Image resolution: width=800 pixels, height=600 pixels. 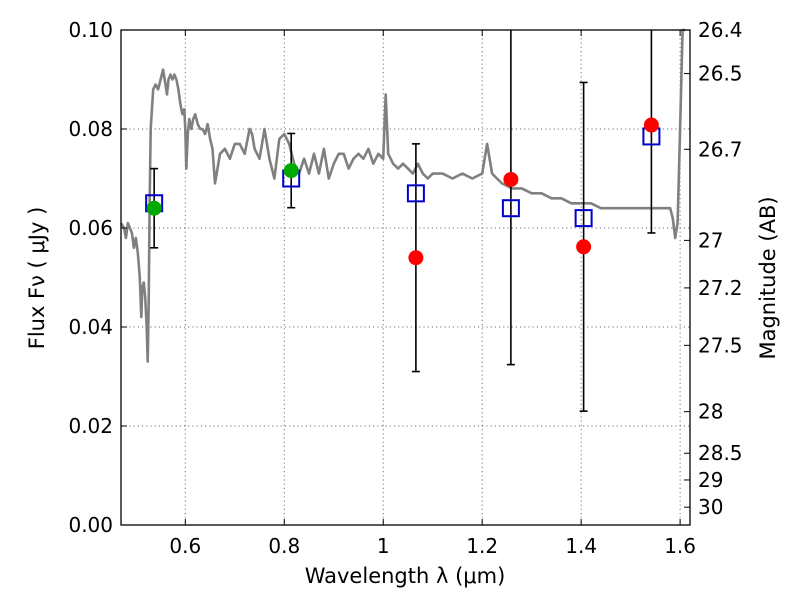 What do you see at coordinates (720, 288) in the screenshot?
I see `right-tick-label: 27.2` at bounding box center [720, 288].